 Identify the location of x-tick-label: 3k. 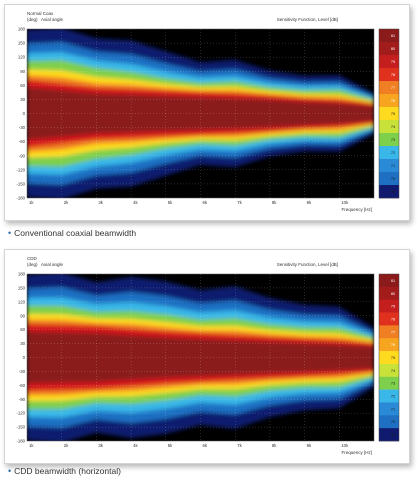
(100, 445).